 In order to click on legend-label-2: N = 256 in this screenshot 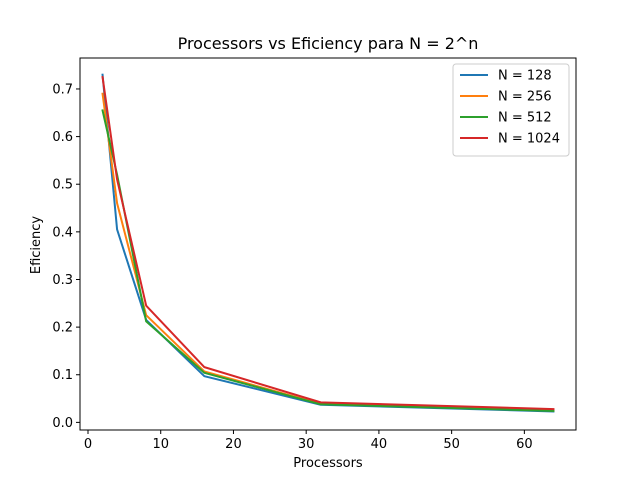, I will do `click(525, 97)`.